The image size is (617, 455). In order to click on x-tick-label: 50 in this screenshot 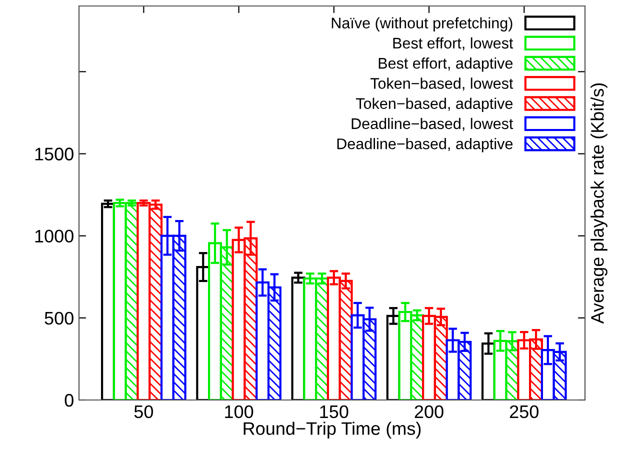, I will do `click(144, 411)`.